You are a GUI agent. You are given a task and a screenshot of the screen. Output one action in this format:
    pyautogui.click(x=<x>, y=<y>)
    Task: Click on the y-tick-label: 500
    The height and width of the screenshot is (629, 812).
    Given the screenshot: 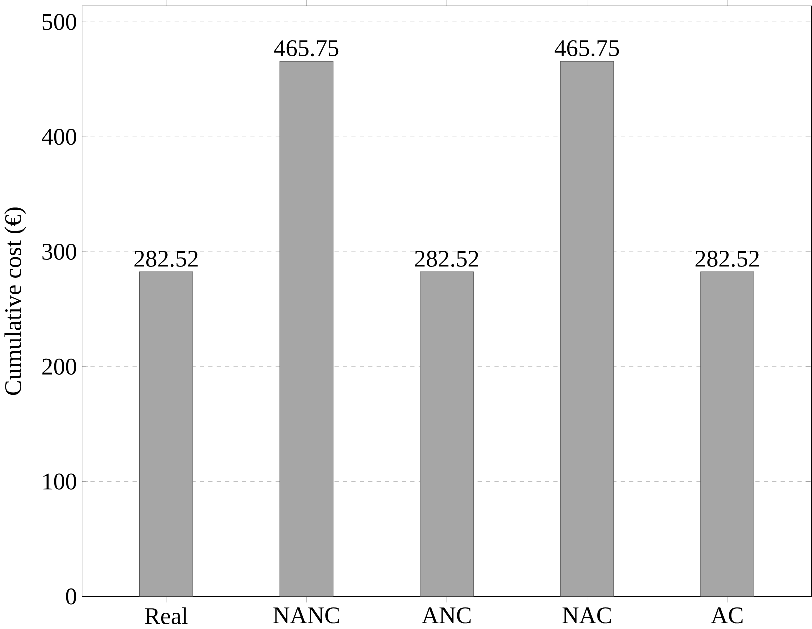 What is the action you would take?
    pyautogui.click(x=59, y=22)
    